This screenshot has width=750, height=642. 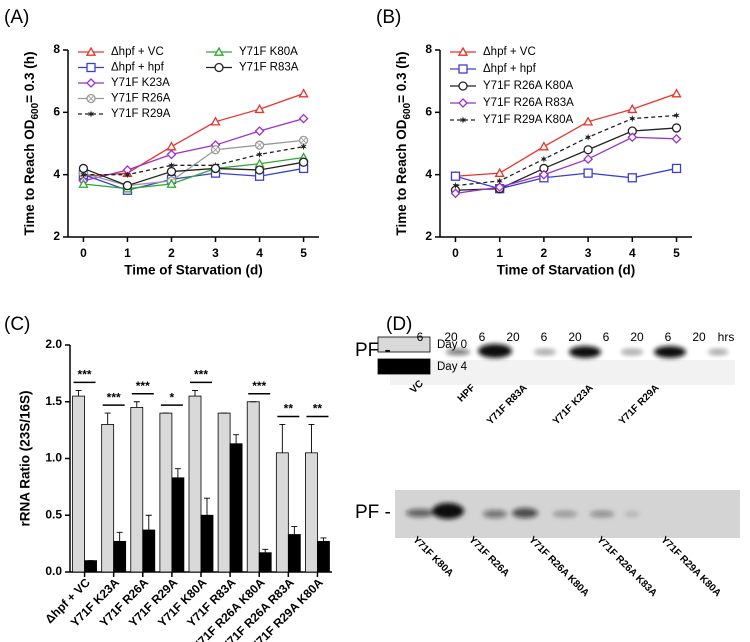 What do you see at coordinates (566, 270) in the screenshot?
I see `x-axis-label: Time of Starvation (d)` at bounding box center [566, 270].